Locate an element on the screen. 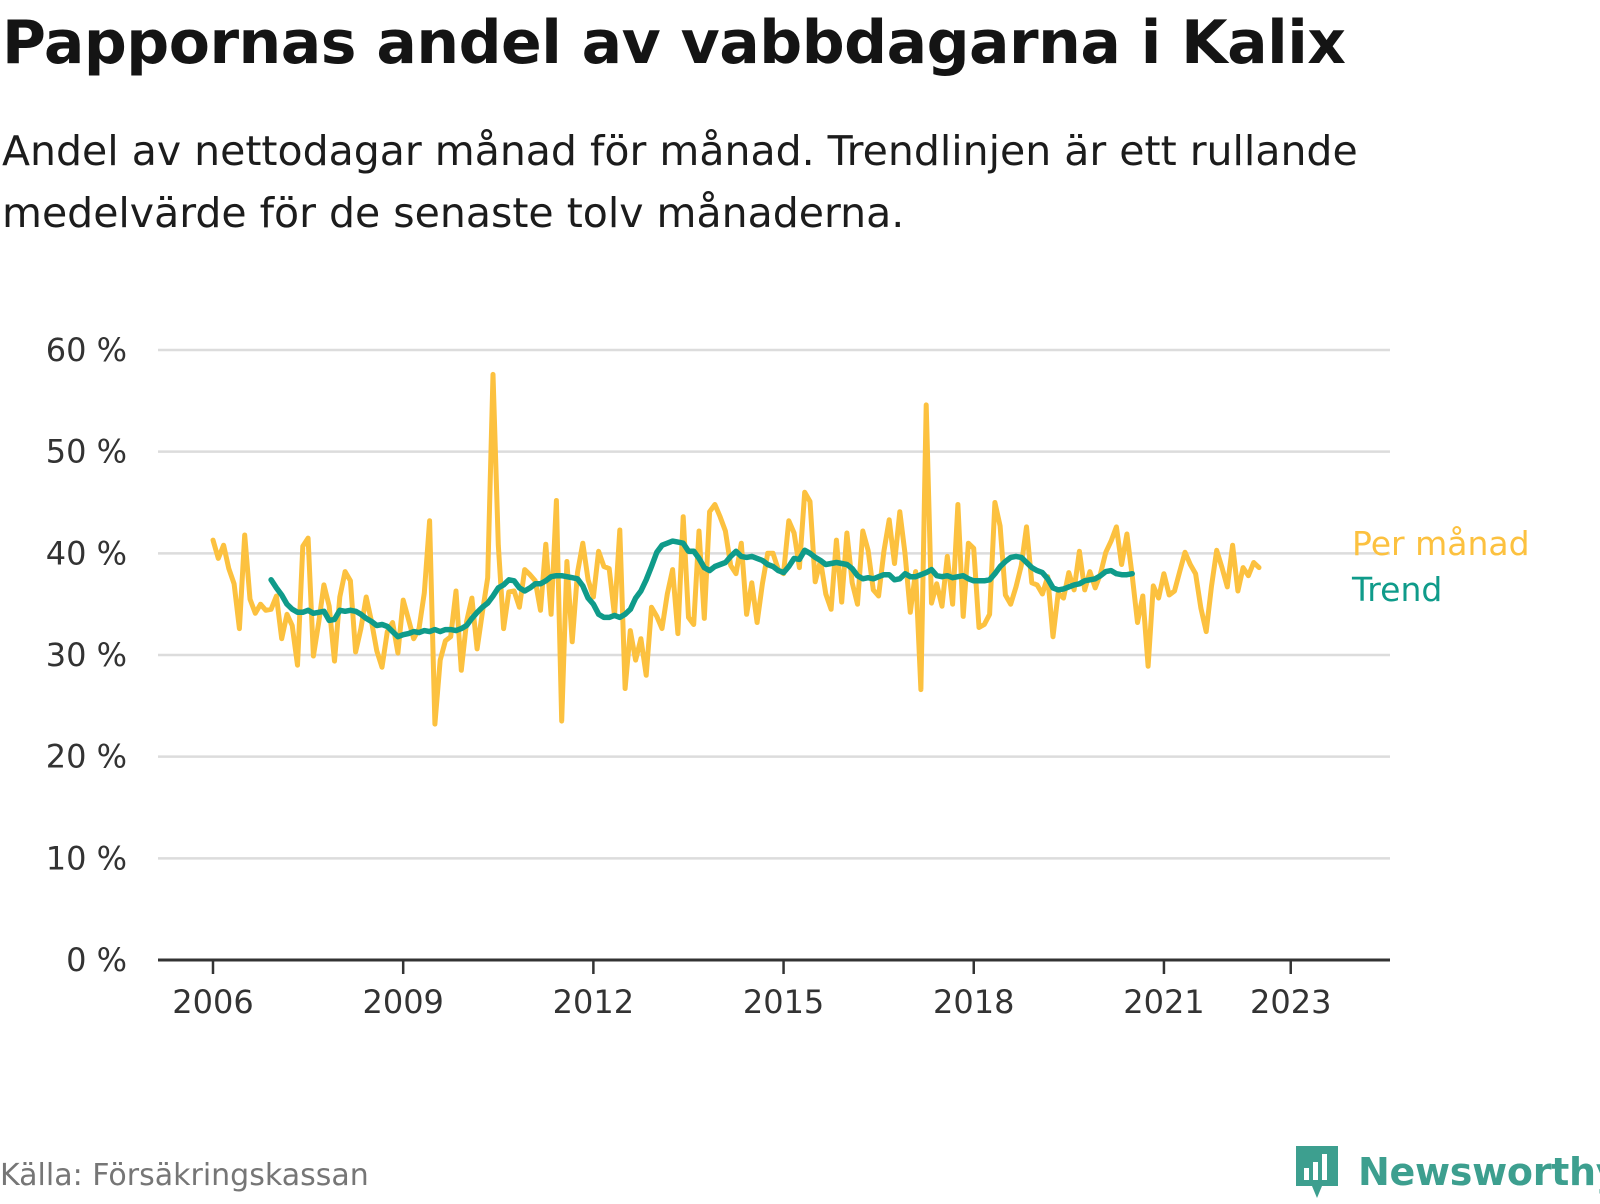 The width and height of the screenshot is (1600, 1204). chart-title: Pappornas andel av vabbdagarna i Kalix is located at coordinates (674, 43).